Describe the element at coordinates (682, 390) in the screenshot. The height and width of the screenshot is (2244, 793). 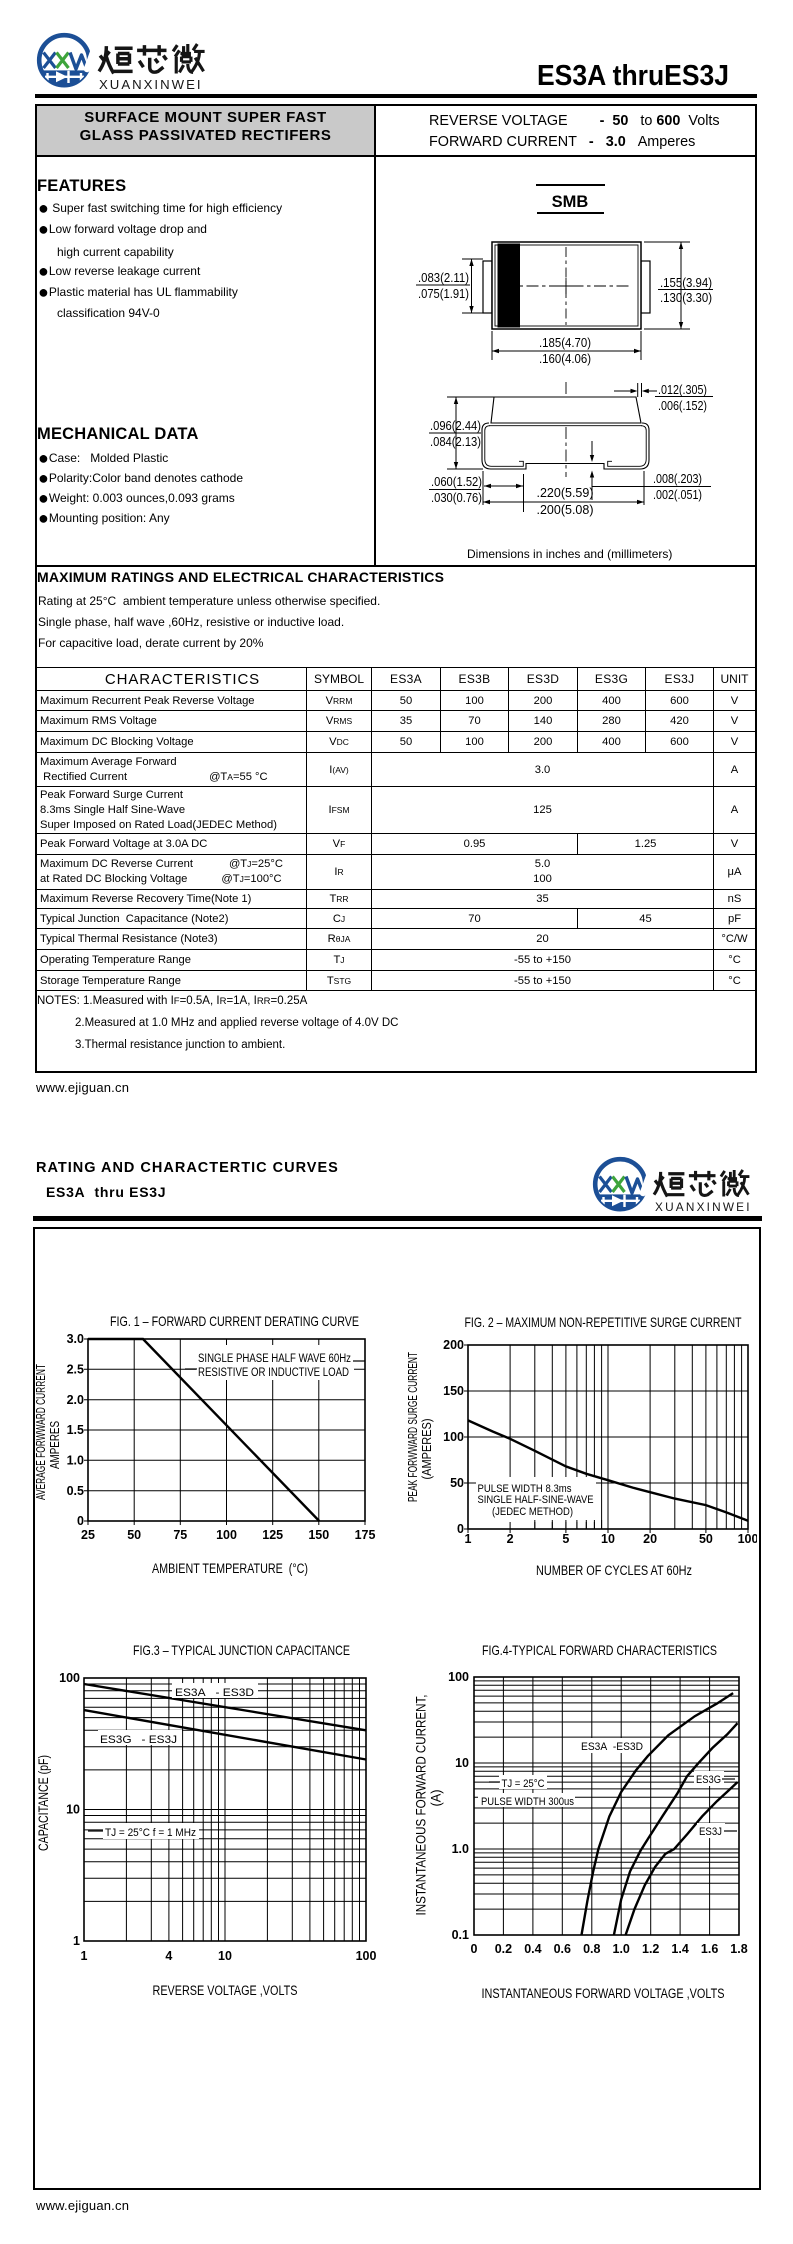
I see `svg-text: .012(.305)` at that location.